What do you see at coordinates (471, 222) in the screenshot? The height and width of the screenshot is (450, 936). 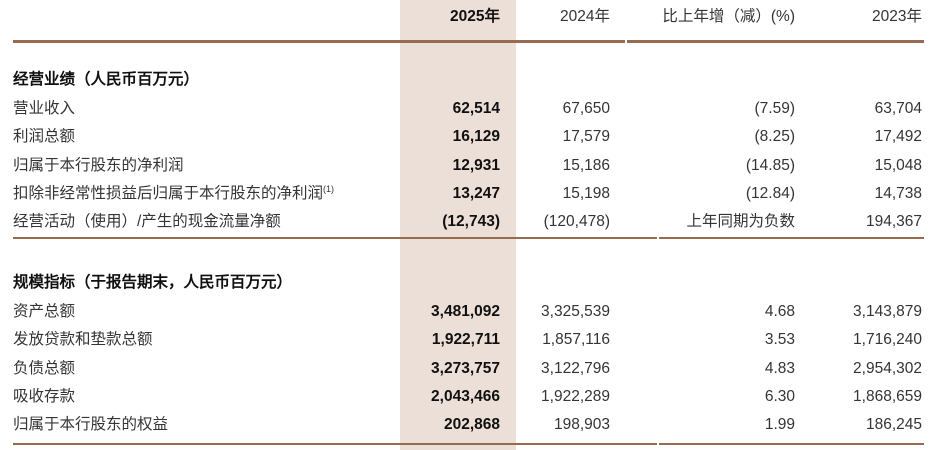 I see `value-2025: (12,743)` at bounding box center [471, 222].